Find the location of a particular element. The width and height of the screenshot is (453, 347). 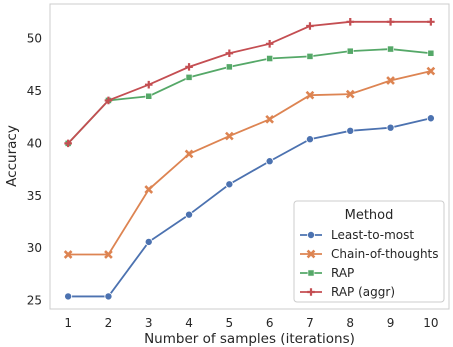

x-tick-label: 8 is located at coordinates (350, 323).